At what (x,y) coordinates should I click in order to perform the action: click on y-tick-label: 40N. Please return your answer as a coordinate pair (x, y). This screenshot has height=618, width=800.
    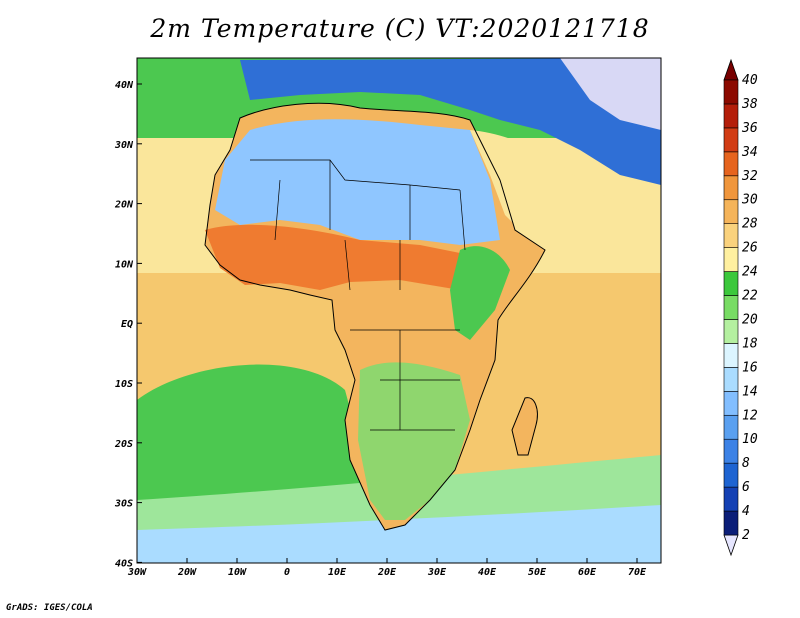
    Looking at the image, I should click on (124, 85).